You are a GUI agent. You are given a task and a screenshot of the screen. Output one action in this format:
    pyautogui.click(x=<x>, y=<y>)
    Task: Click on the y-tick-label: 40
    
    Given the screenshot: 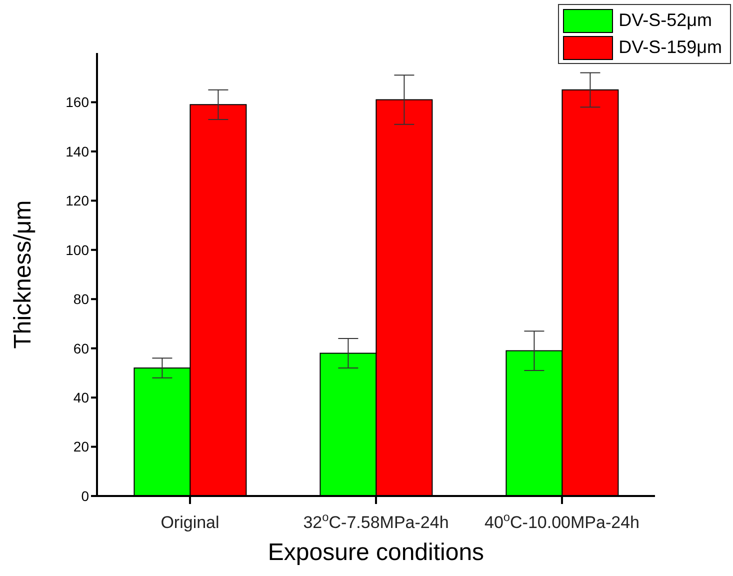 What is the action you would take?
    pyautogui.click(x=81, y=398)
    